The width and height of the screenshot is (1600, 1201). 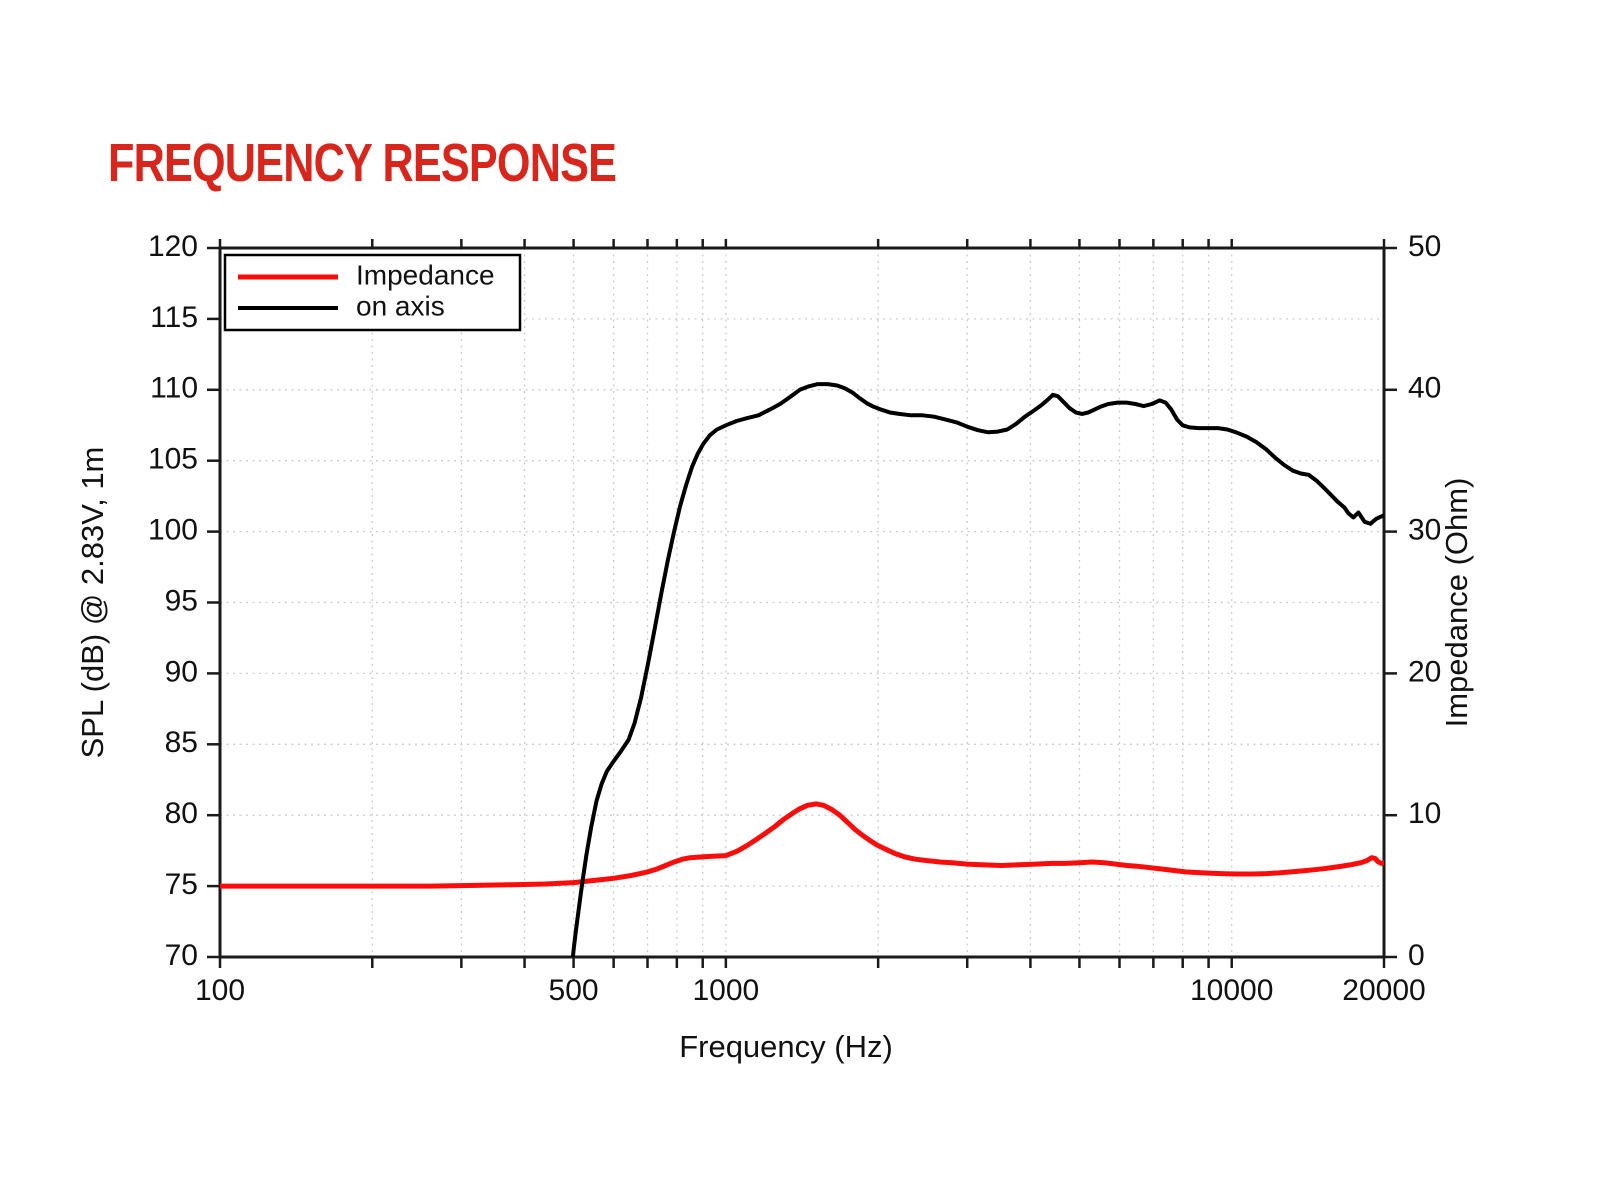 What do you see at coordinates (1424, 388) in the screenshot?
I see `y-right-tick-label: 40` at bounding box center [1424, 388].